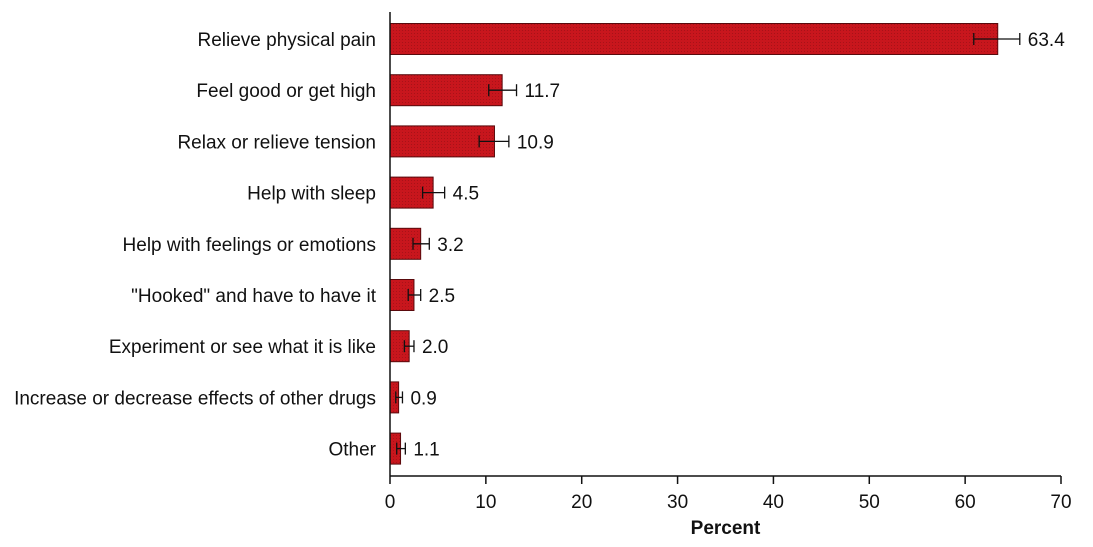  I want to click on x-tick-label-6: 60, so click(965, 502).